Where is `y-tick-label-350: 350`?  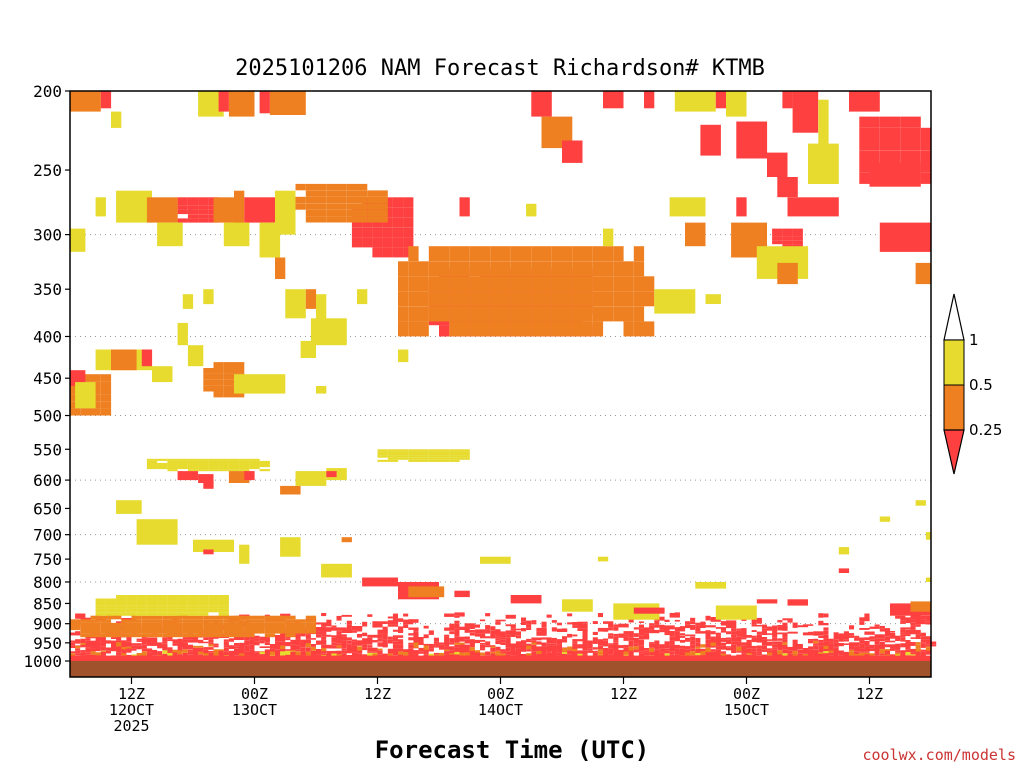
y-tick-label-350: 350 is located at coordinates (47, 289).